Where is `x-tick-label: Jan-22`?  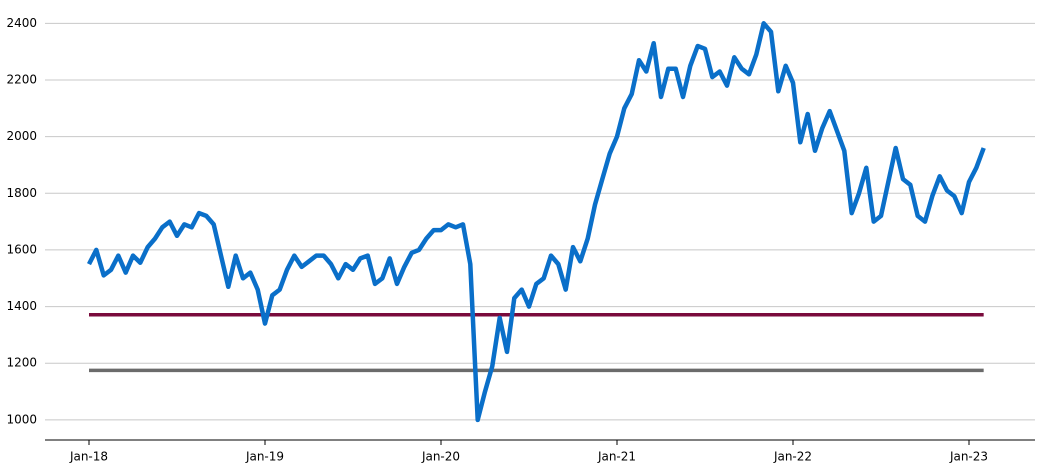
x-tick-label: Jan-22 is located at coordinates (792, 457).